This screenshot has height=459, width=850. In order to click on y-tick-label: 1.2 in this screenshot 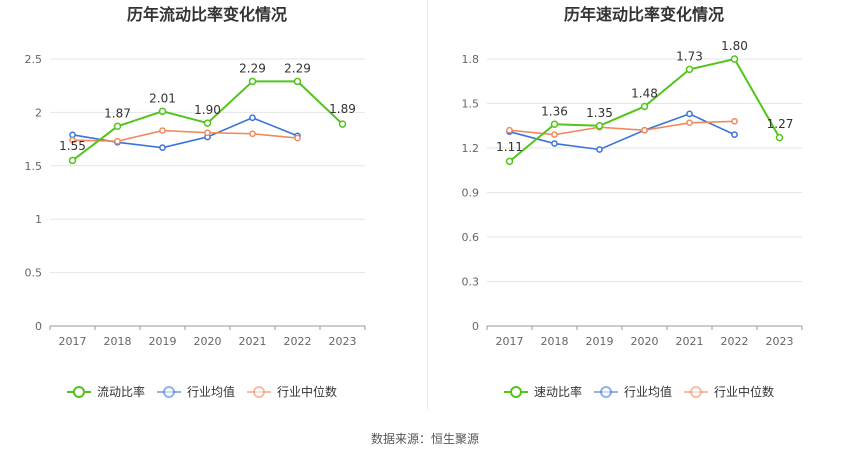, I will do `click(471, 148)`.